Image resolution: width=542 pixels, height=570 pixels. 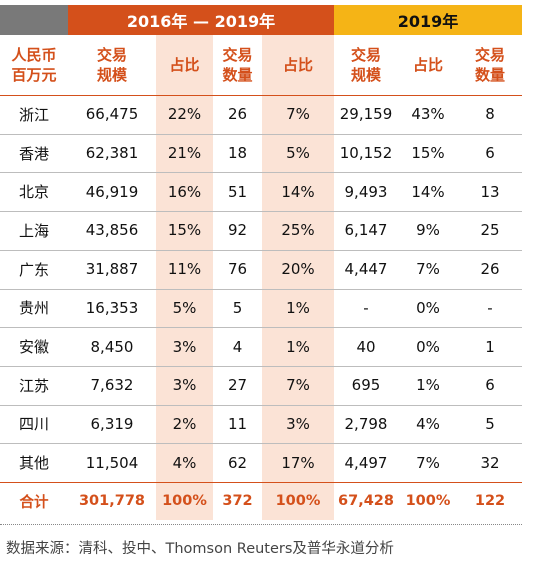 What do you see at coordinates (33, 153) in the screenshot?
I see `row-region: 香港` at bounding box center [33, 153].